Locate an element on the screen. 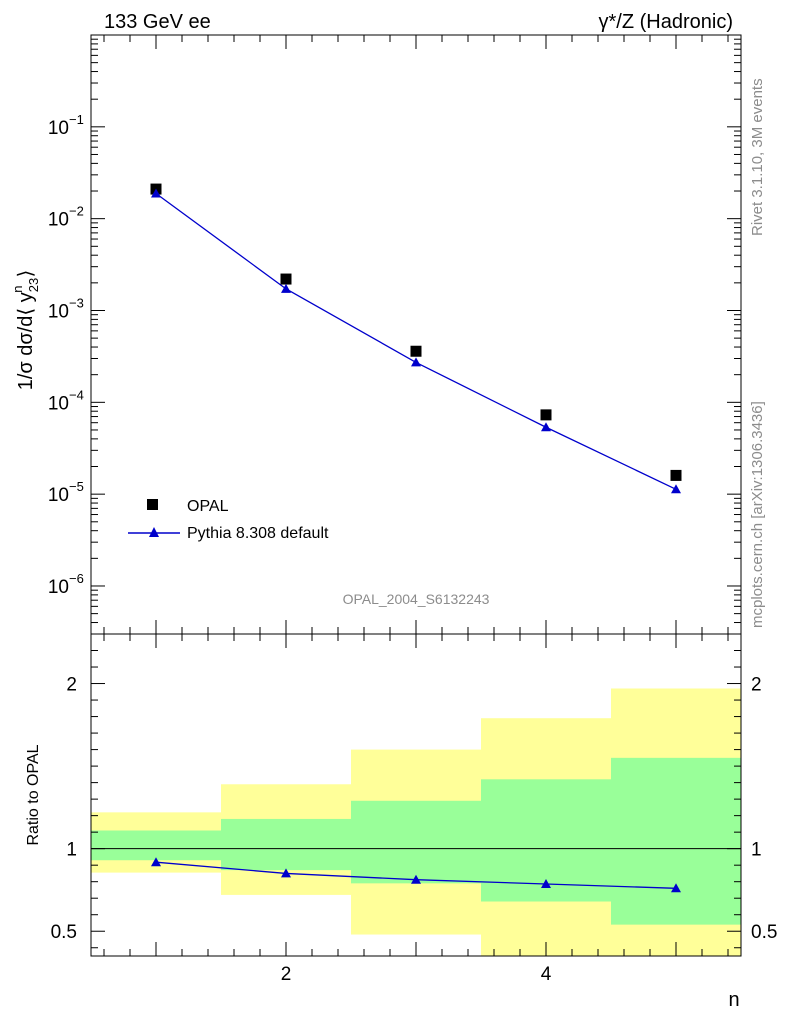 This screenshot has height=1024, width=786. legend-opal-label: OPAL is located at coordinates (208, 506).